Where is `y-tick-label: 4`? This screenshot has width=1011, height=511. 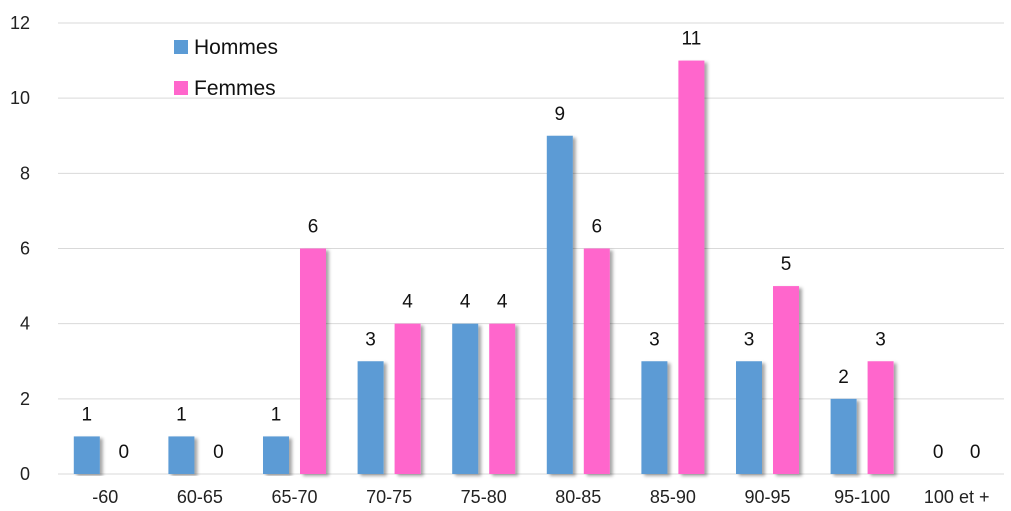
y-tick-label: 4 is located at coordinates (25, 324).